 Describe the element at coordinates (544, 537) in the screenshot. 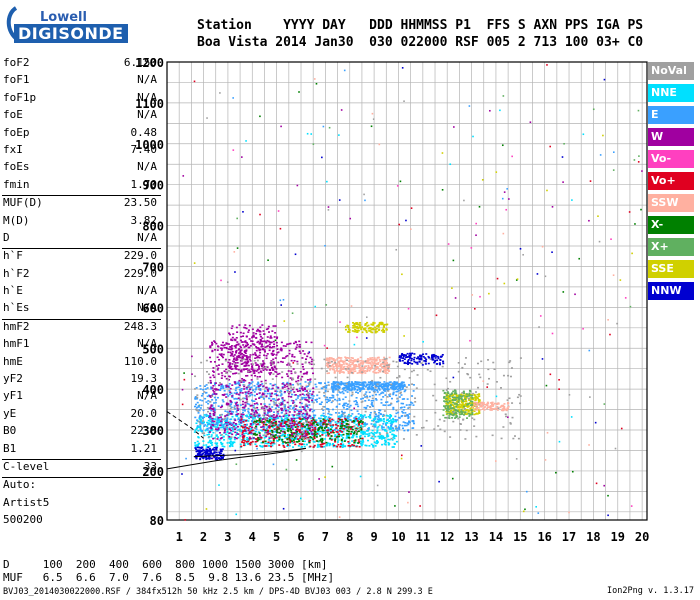

I see `x-tick-label: 16` at that location.